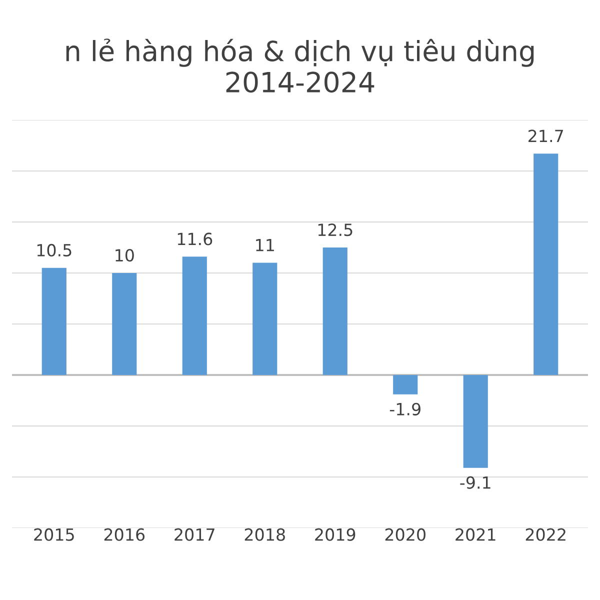 This screenshot has height=600, width=600. Describe the element at coordinates (546, 534) in the screenshot. I see `x-tick-label: 2022` at that location.